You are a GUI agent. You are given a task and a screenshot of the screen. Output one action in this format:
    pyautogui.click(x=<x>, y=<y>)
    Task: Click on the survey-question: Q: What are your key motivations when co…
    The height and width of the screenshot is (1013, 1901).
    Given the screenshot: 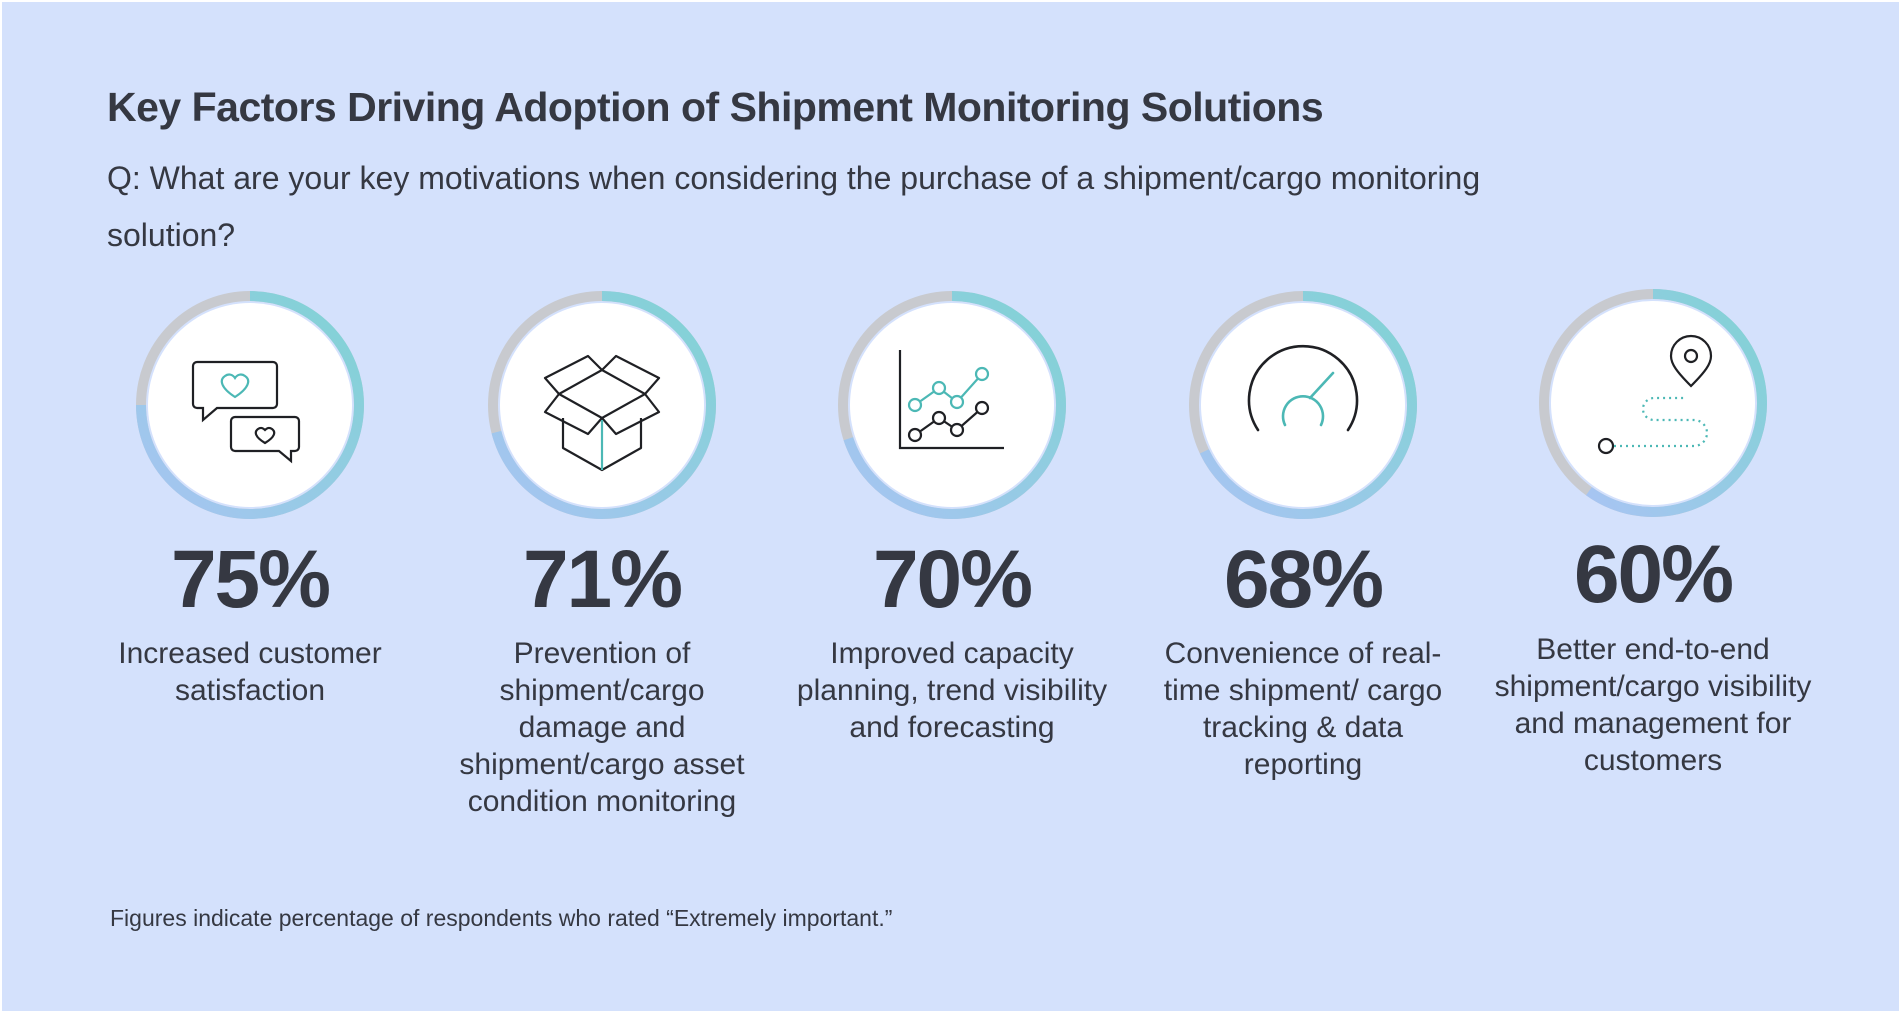 What is the action you would take?
    pyautogui.click(x=794, y=206)
    